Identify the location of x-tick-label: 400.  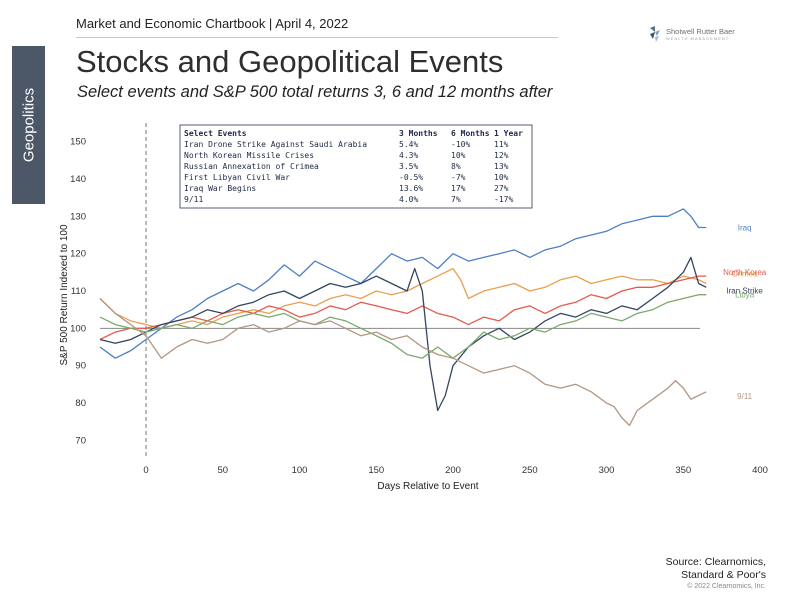
(760, 470).